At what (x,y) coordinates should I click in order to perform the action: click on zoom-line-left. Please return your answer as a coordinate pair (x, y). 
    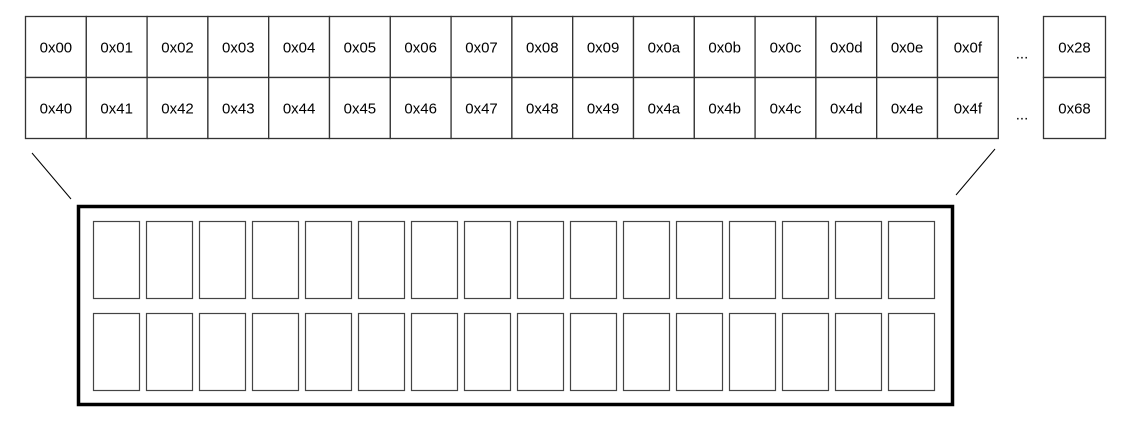
    Looking at the image, I should click on (51, 176).